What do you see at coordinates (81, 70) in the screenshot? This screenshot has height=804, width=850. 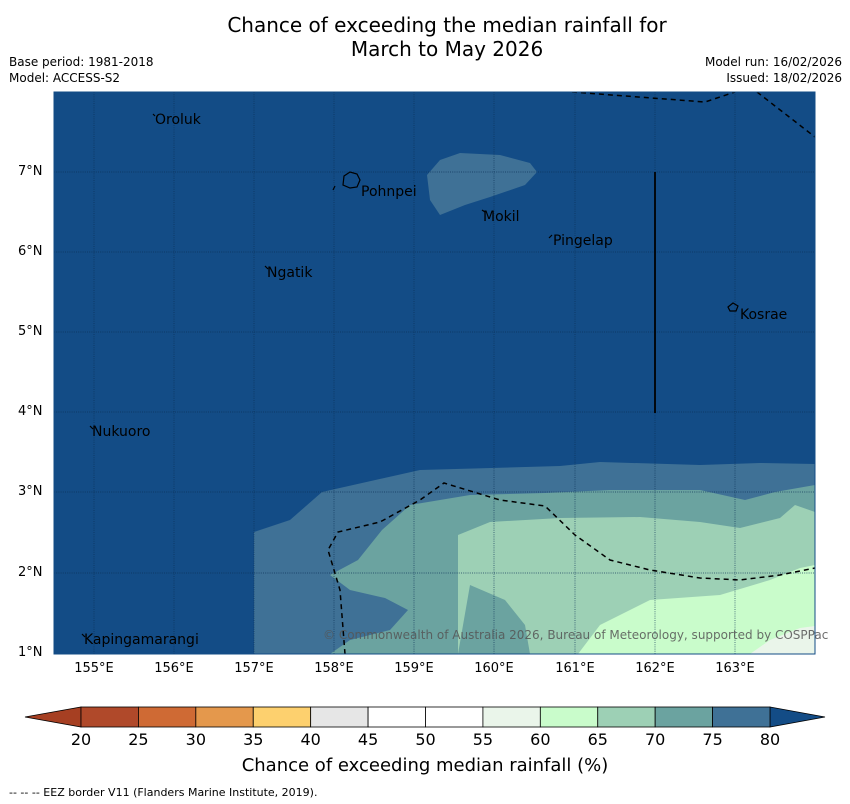 I see `meta-left: Base period: 1981-2018 Model: ACCESS-S2` at bounding box center [81, 70].